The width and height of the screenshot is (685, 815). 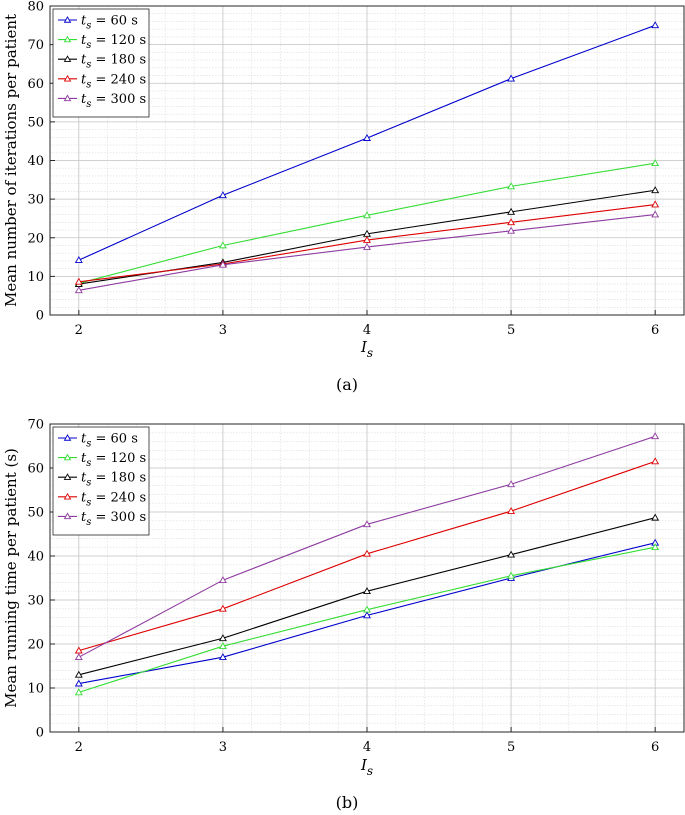 What do you see at coordinates (655, 330) in the screenshot?
I see `x-tick-label: 6` at bounding box center [655, 330].